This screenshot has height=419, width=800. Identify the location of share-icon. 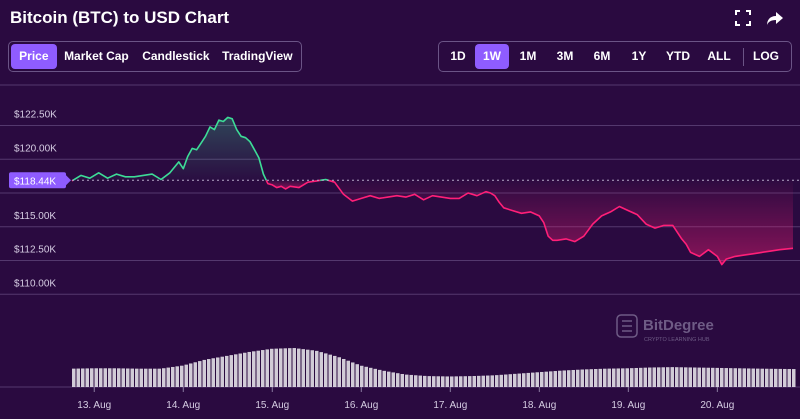
(775, 18).